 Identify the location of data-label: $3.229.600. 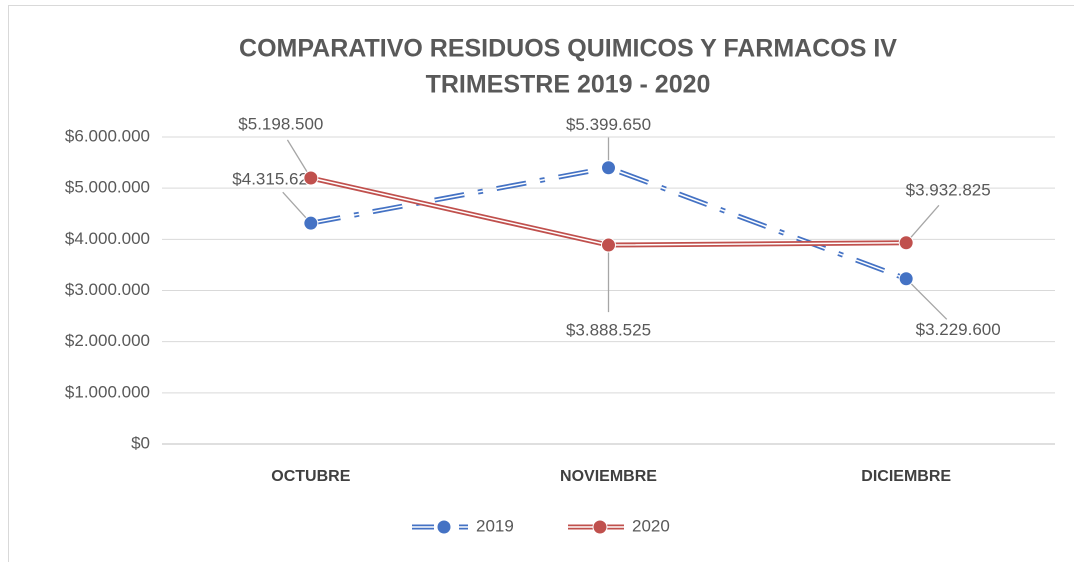
(958, 329).